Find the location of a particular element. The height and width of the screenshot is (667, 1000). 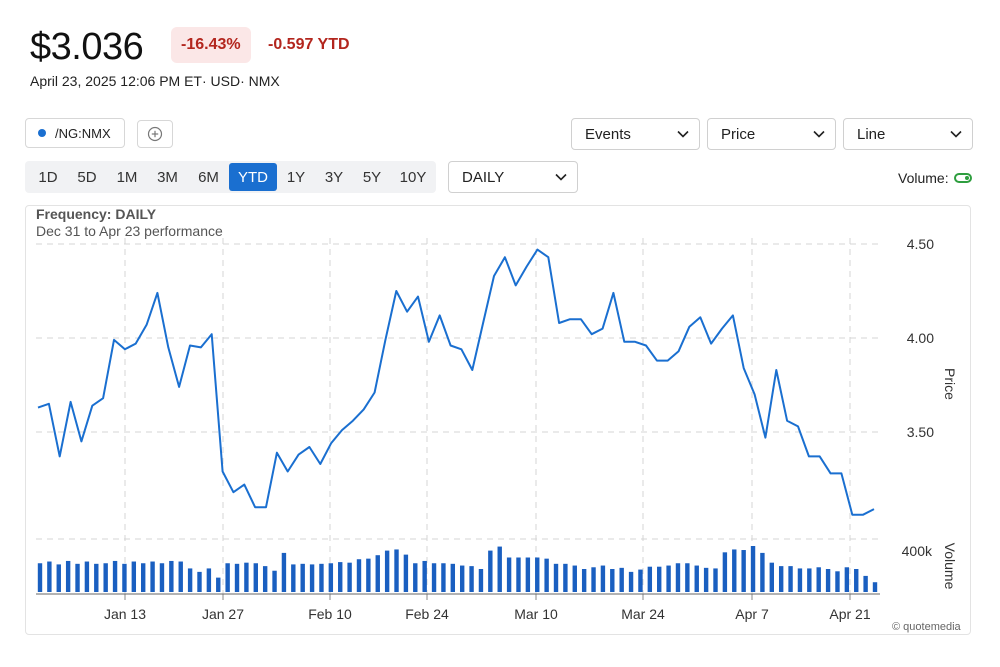

range-button-1y: 1Y is located at coordinates (296, 177).